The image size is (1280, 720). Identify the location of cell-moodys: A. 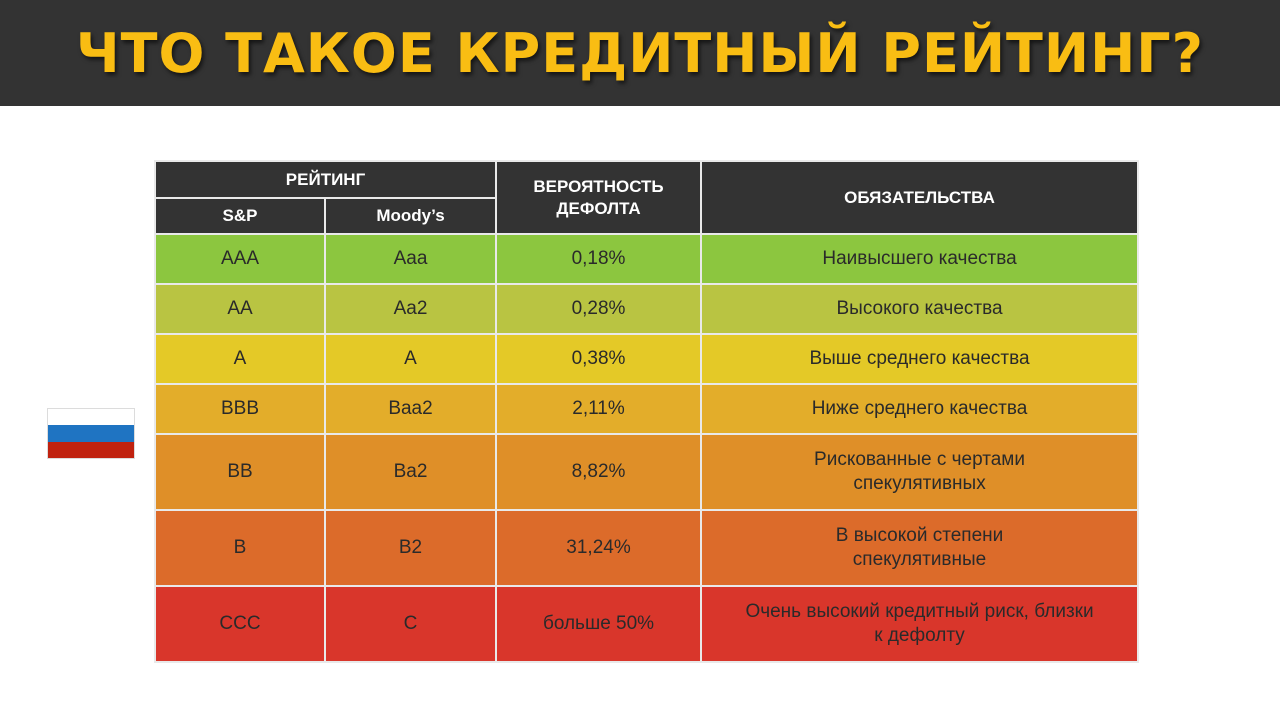
(411, 359).